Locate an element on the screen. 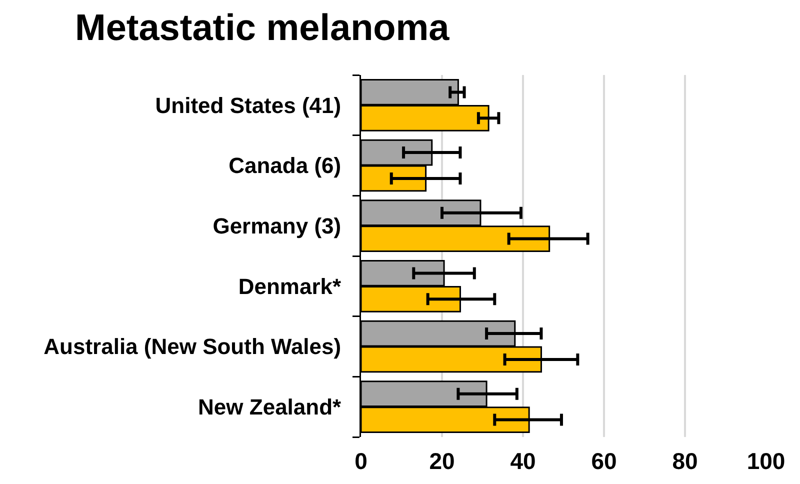  y-tick-label: United States (41) is located at coordinates (248, 105).